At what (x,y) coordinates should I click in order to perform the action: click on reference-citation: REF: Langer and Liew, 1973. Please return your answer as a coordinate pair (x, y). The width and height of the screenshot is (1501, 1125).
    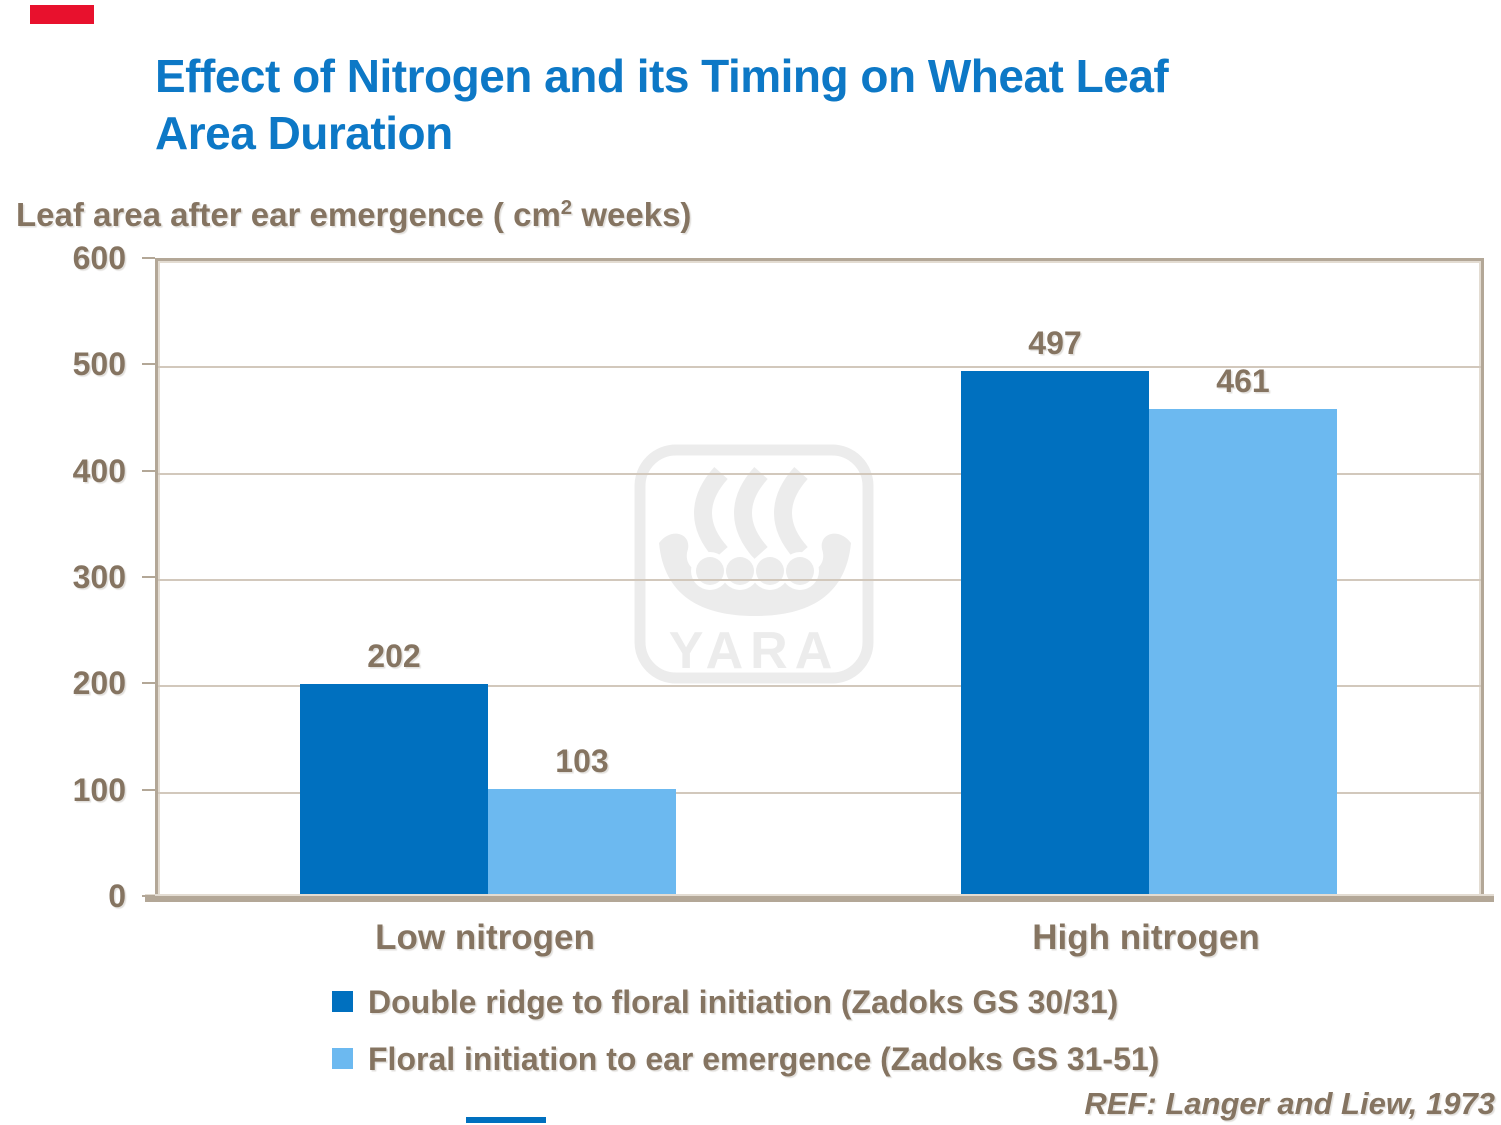
    Looking at the image, I should click on (1289, 1103).